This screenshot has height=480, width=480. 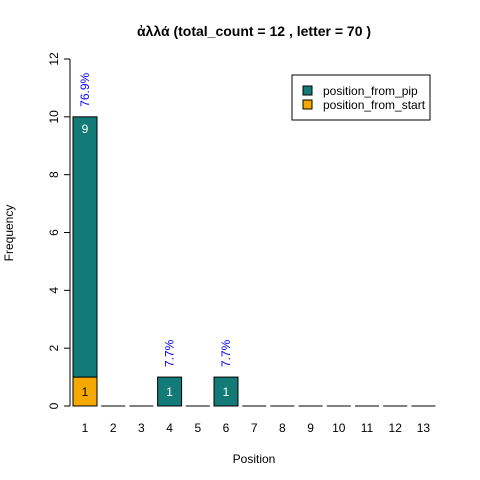 What do you see at coordinates (254, 459) in the screenshot?
I see `x-axis-label: Position` at bounding box center [254, 459].